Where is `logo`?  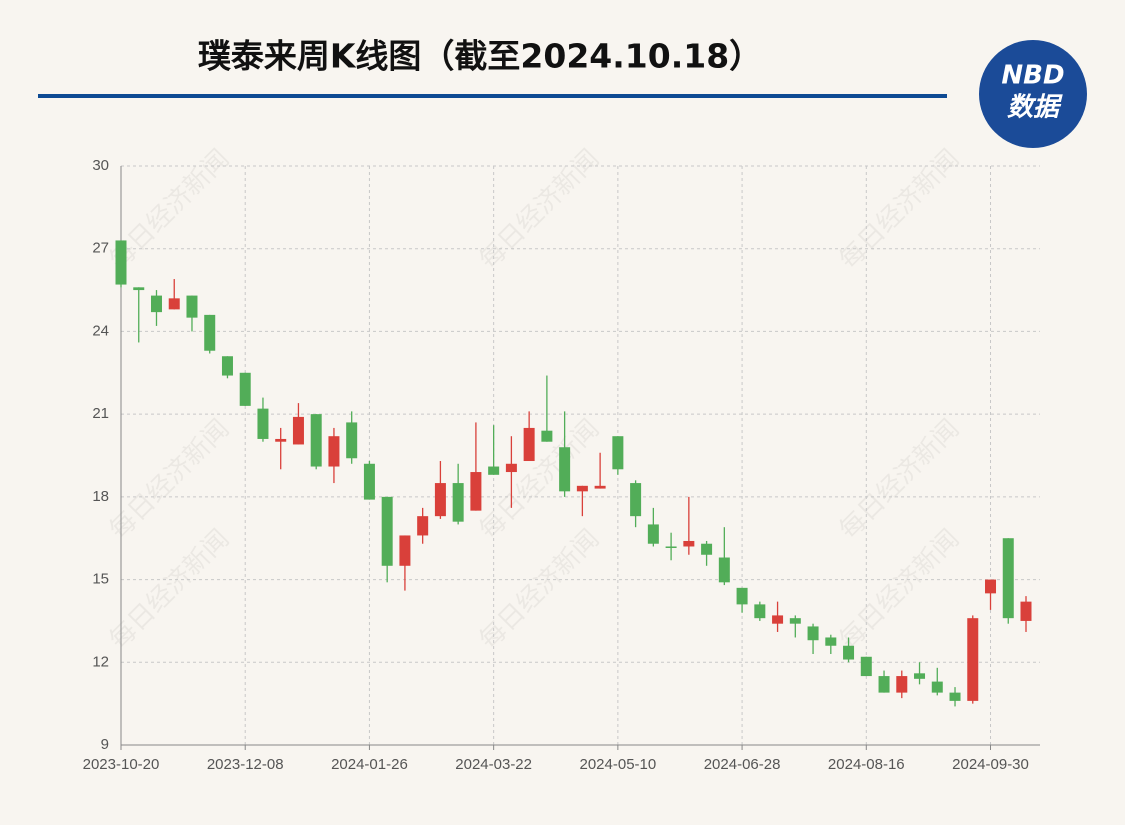
logo is located at coordinates (1033, 94).